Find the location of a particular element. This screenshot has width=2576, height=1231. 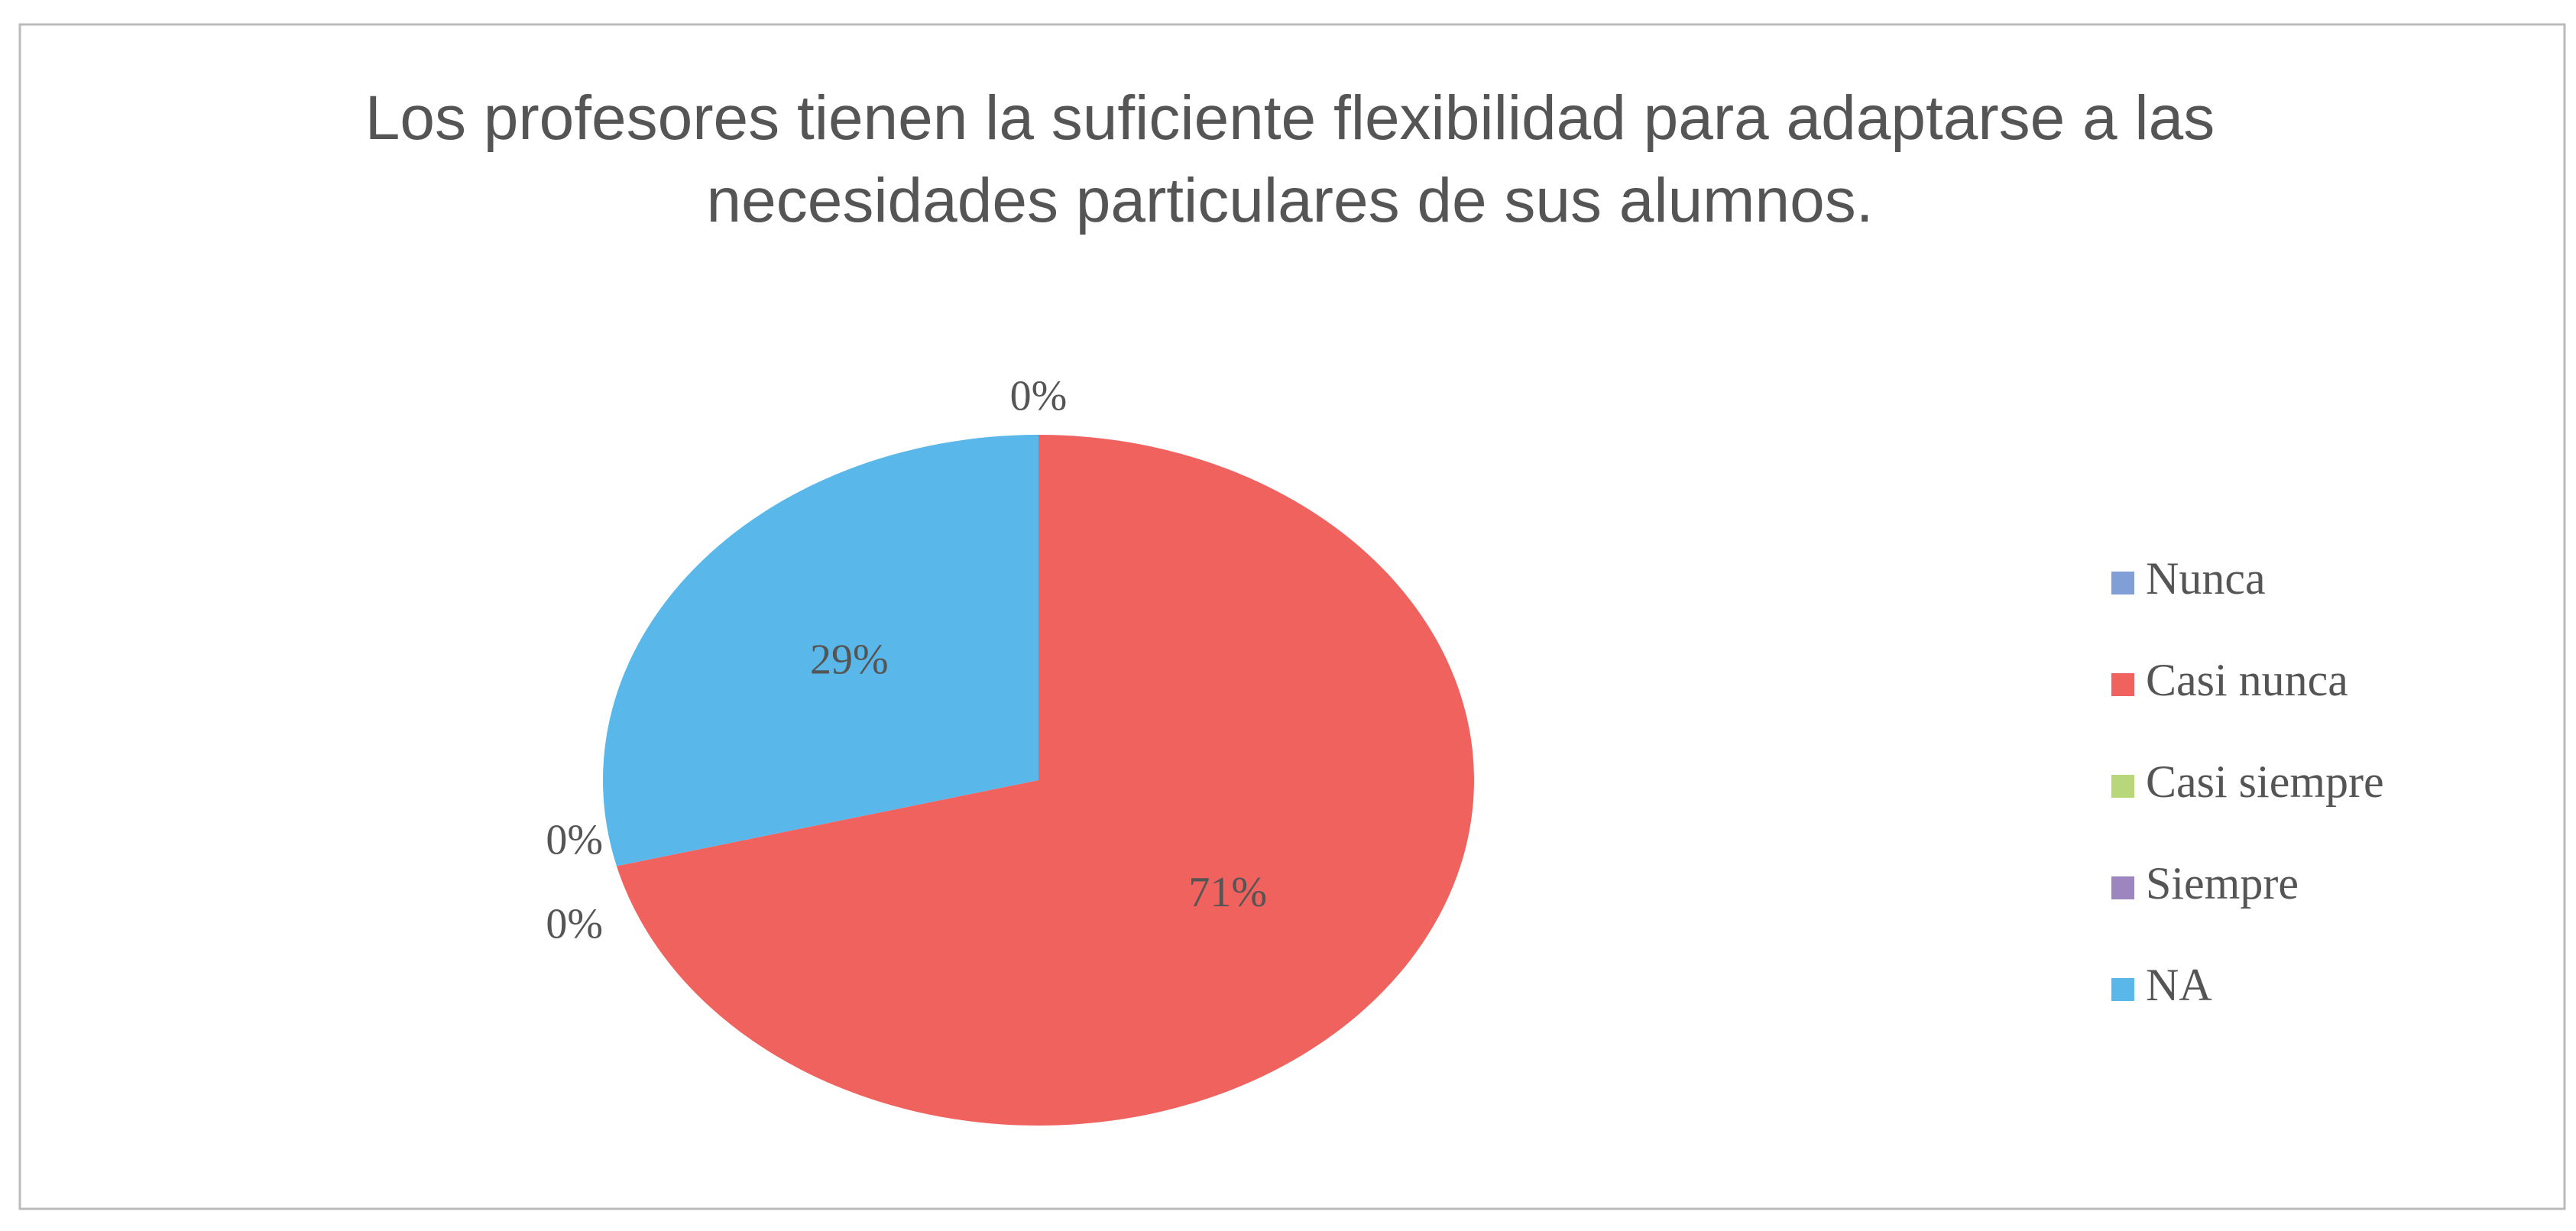

legend-label: Siempre is located at coordinates (2223, 883).